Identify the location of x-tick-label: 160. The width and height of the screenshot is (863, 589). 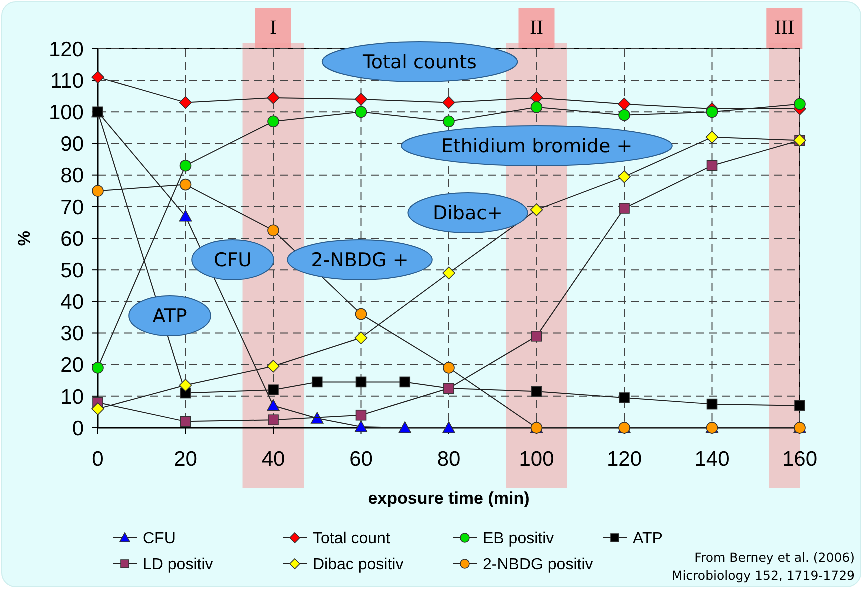
(800, 459).